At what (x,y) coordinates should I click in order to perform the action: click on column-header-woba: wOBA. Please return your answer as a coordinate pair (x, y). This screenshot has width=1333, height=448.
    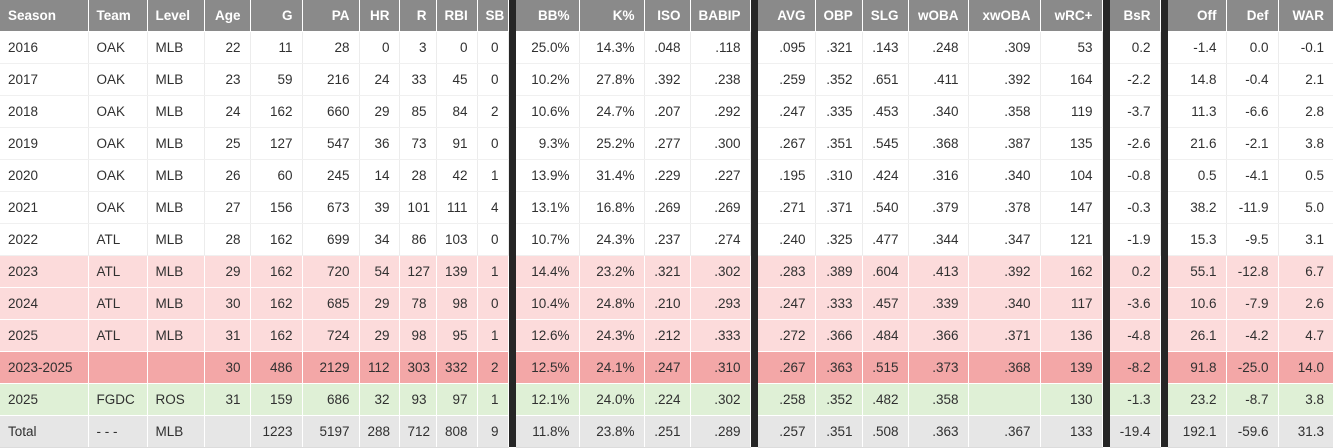
    Looking at the image, I should click on (938, 16).